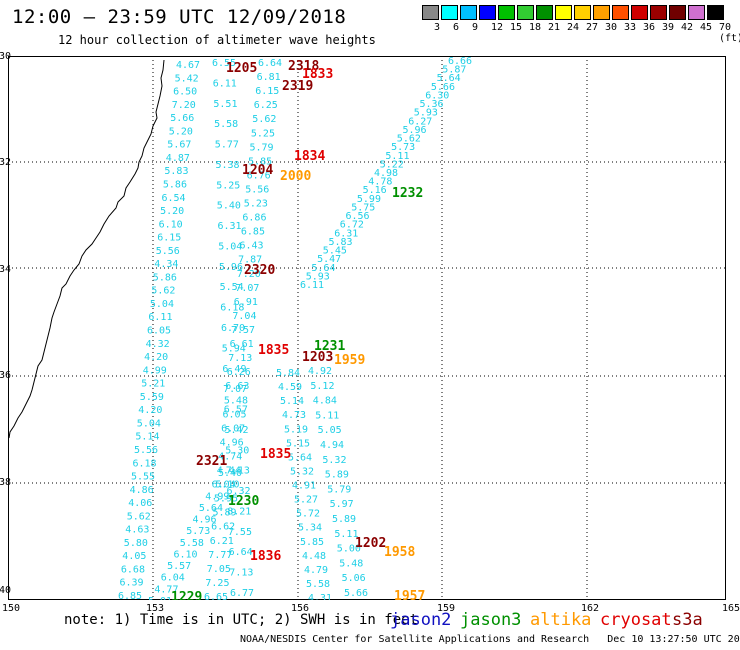 The image size is (740, 650). I want to click on legend-s3a: s3a, so click(687, 620).